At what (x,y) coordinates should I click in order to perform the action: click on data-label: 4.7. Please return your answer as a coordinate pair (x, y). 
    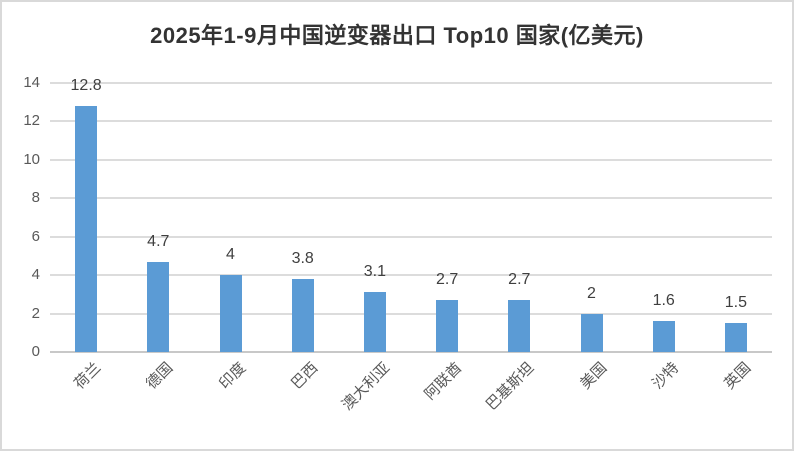
    Looking at the image, I should click on (158, 241).